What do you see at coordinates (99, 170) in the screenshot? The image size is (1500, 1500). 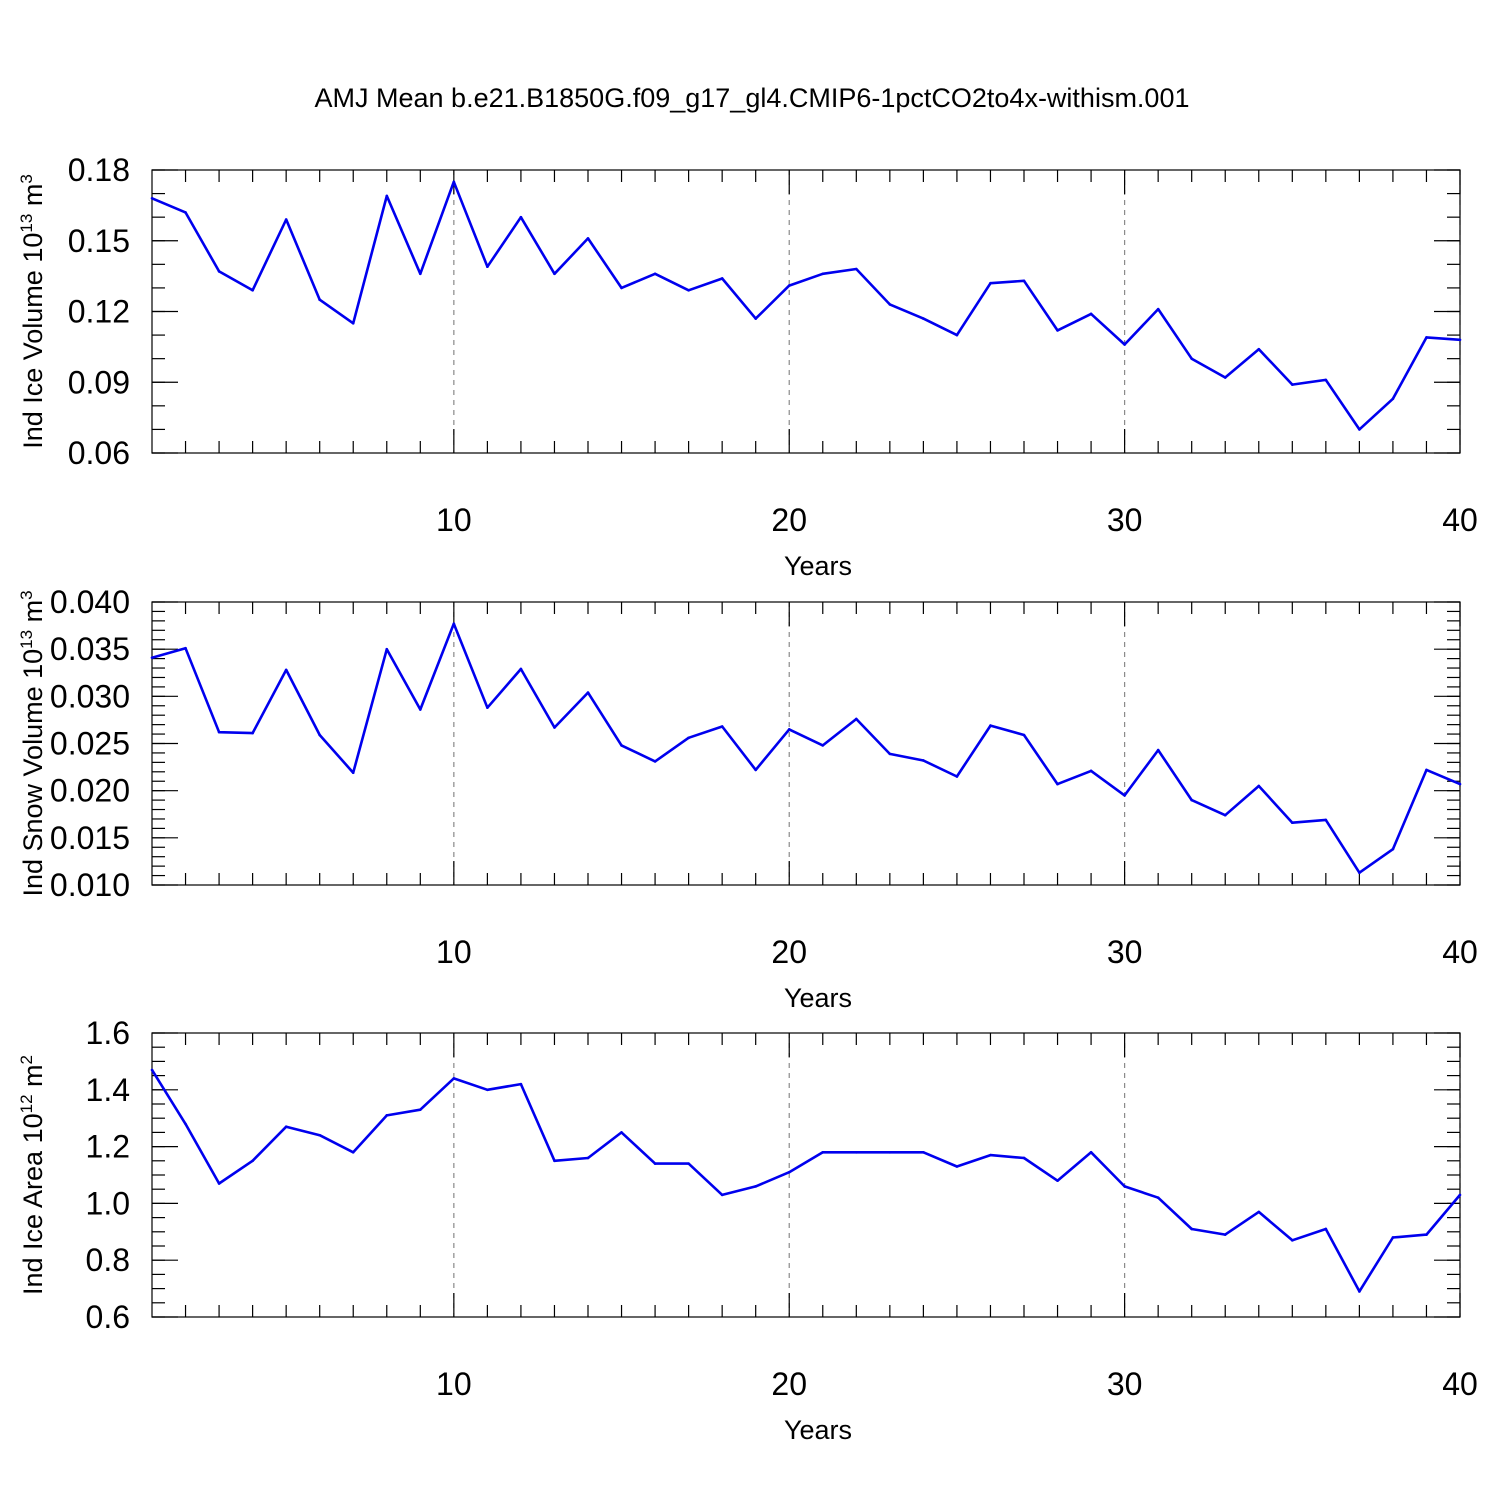 I see `y-tick-label: 0.18` at bounding box center [99, 170].